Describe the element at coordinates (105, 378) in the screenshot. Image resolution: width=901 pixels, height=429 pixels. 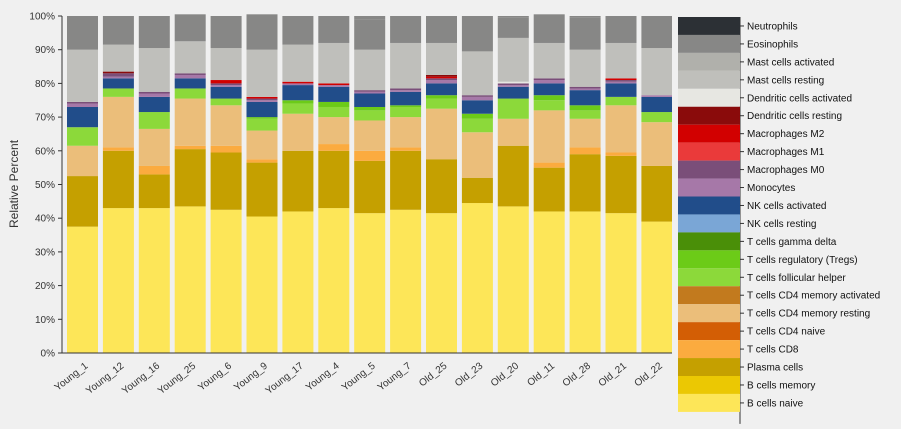
I see `x-tick-label: Young_12` at that location.